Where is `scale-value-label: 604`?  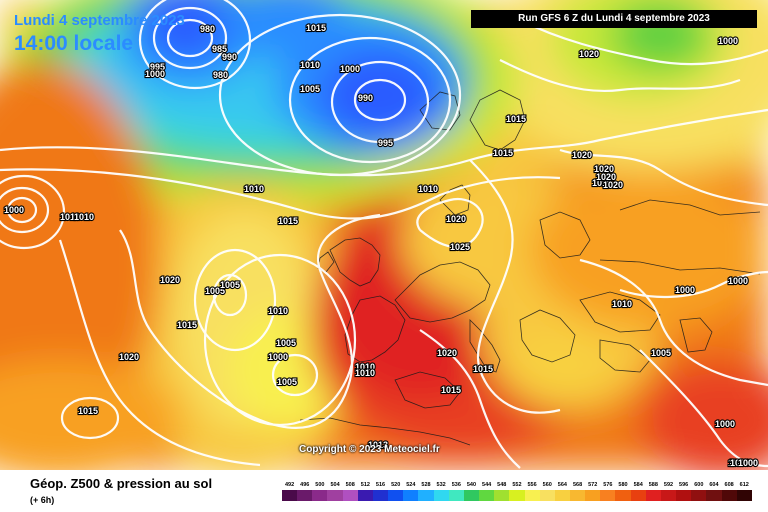
scale-value-label: 604 is located at coordinates (714, 485).